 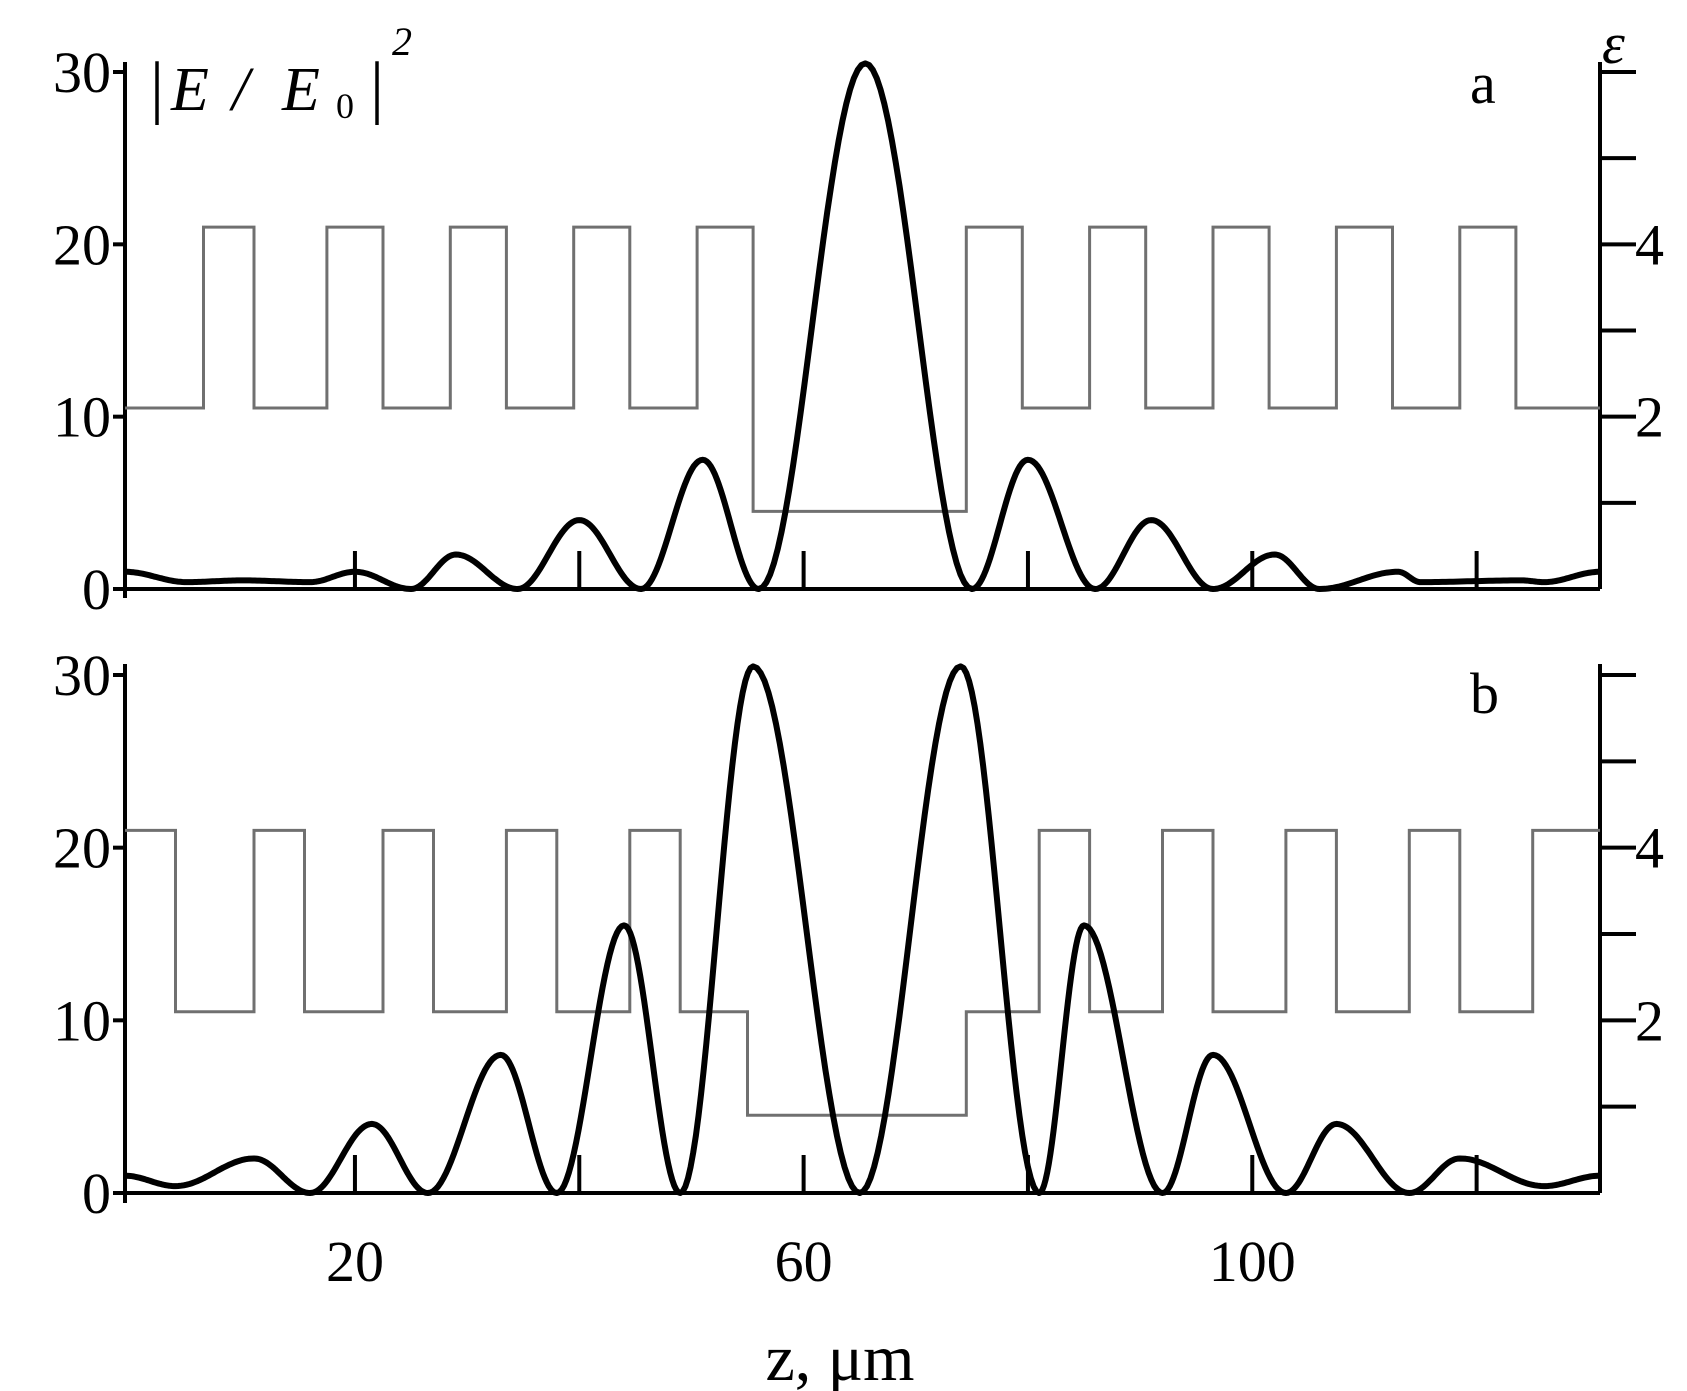 I want to click on abs-bar-right: |, so click(x=377, y=87).